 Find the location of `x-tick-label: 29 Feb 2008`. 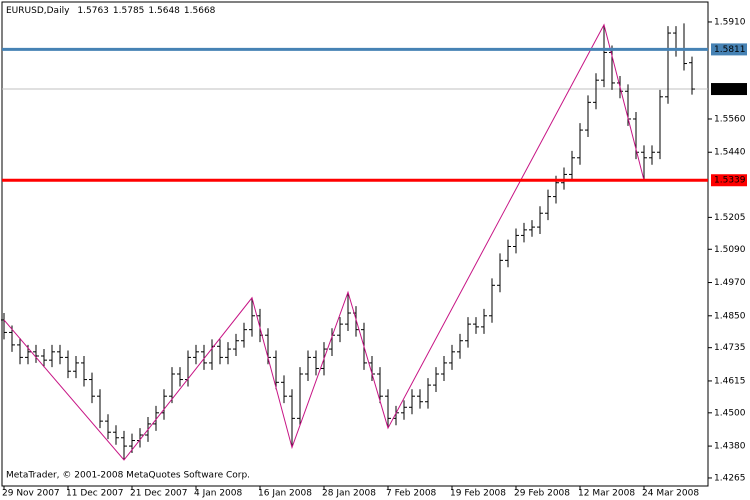

x-tick-label: 29 Feb 2008 is located at coordinates (542, 494).